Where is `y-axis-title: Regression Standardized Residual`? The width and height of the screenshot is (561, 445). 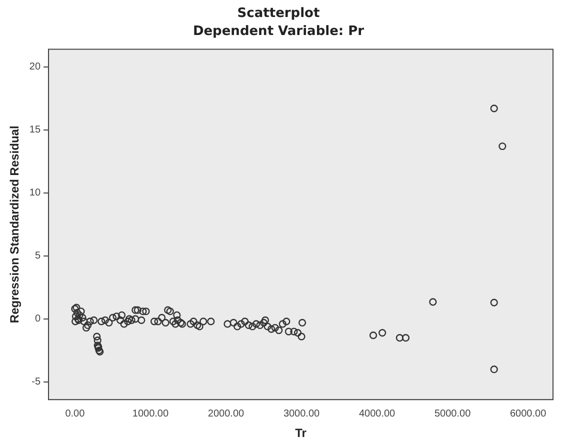 y-axis-title: Regression Standardized Residual is located at coordinates (15, 225).